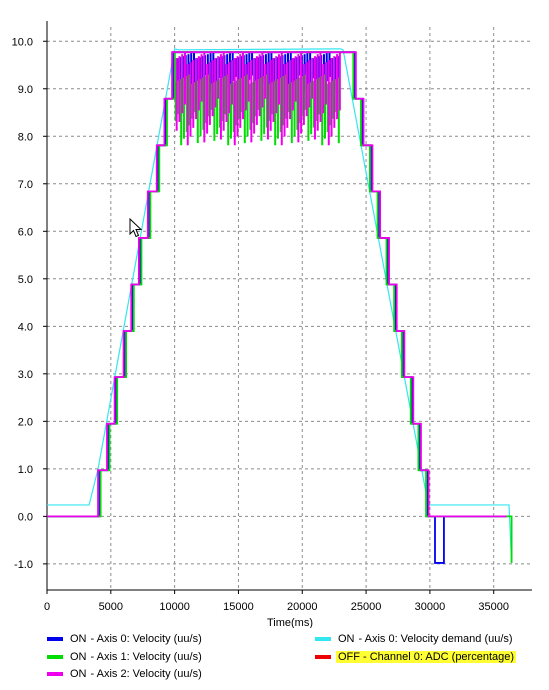 The width and height of the screenshot is (549, 690). Describe the element at coordinates (435, 639) in the screenshot. I see `legend-label: - Axis 0: Velocity demand (uu/s)` at that location.